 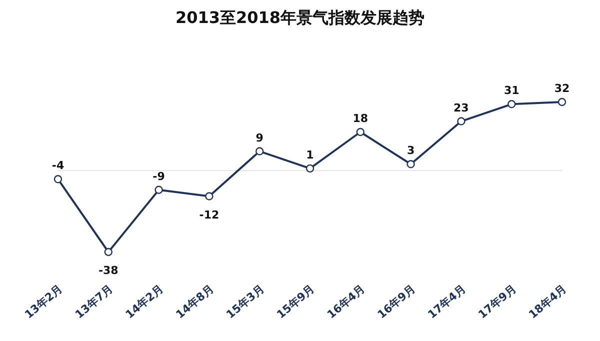 I want to click on x-tick-label: 13年7月, so click(x=94, y=302).